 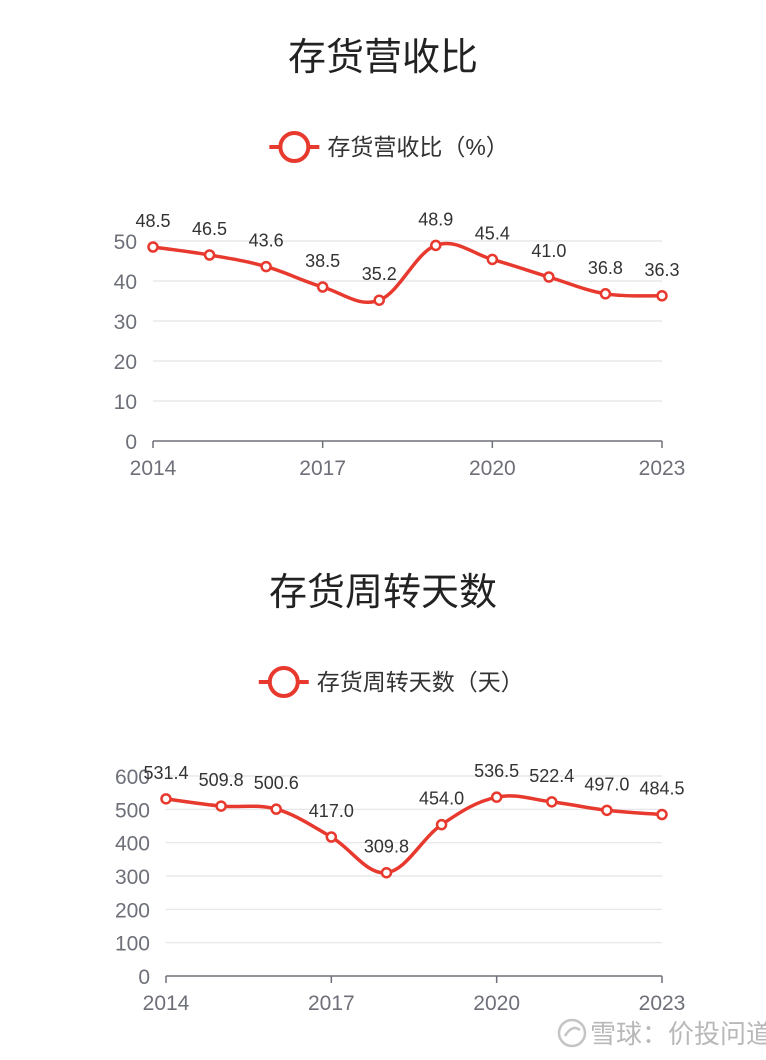 I want to click on y-tick-label: 200, so click(x=132, y=910).